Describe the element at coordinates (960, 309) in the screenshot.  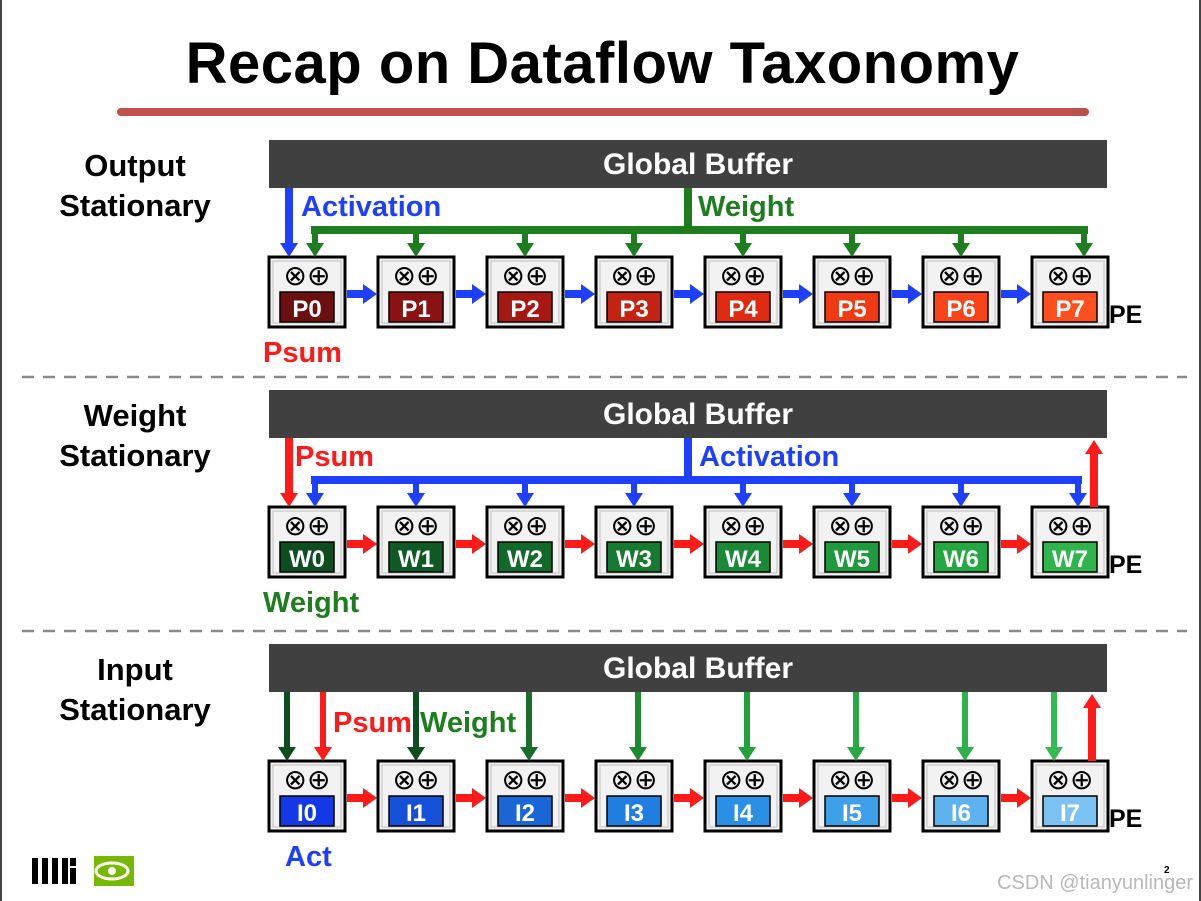
I see `pe-register-label: P6` at that location.